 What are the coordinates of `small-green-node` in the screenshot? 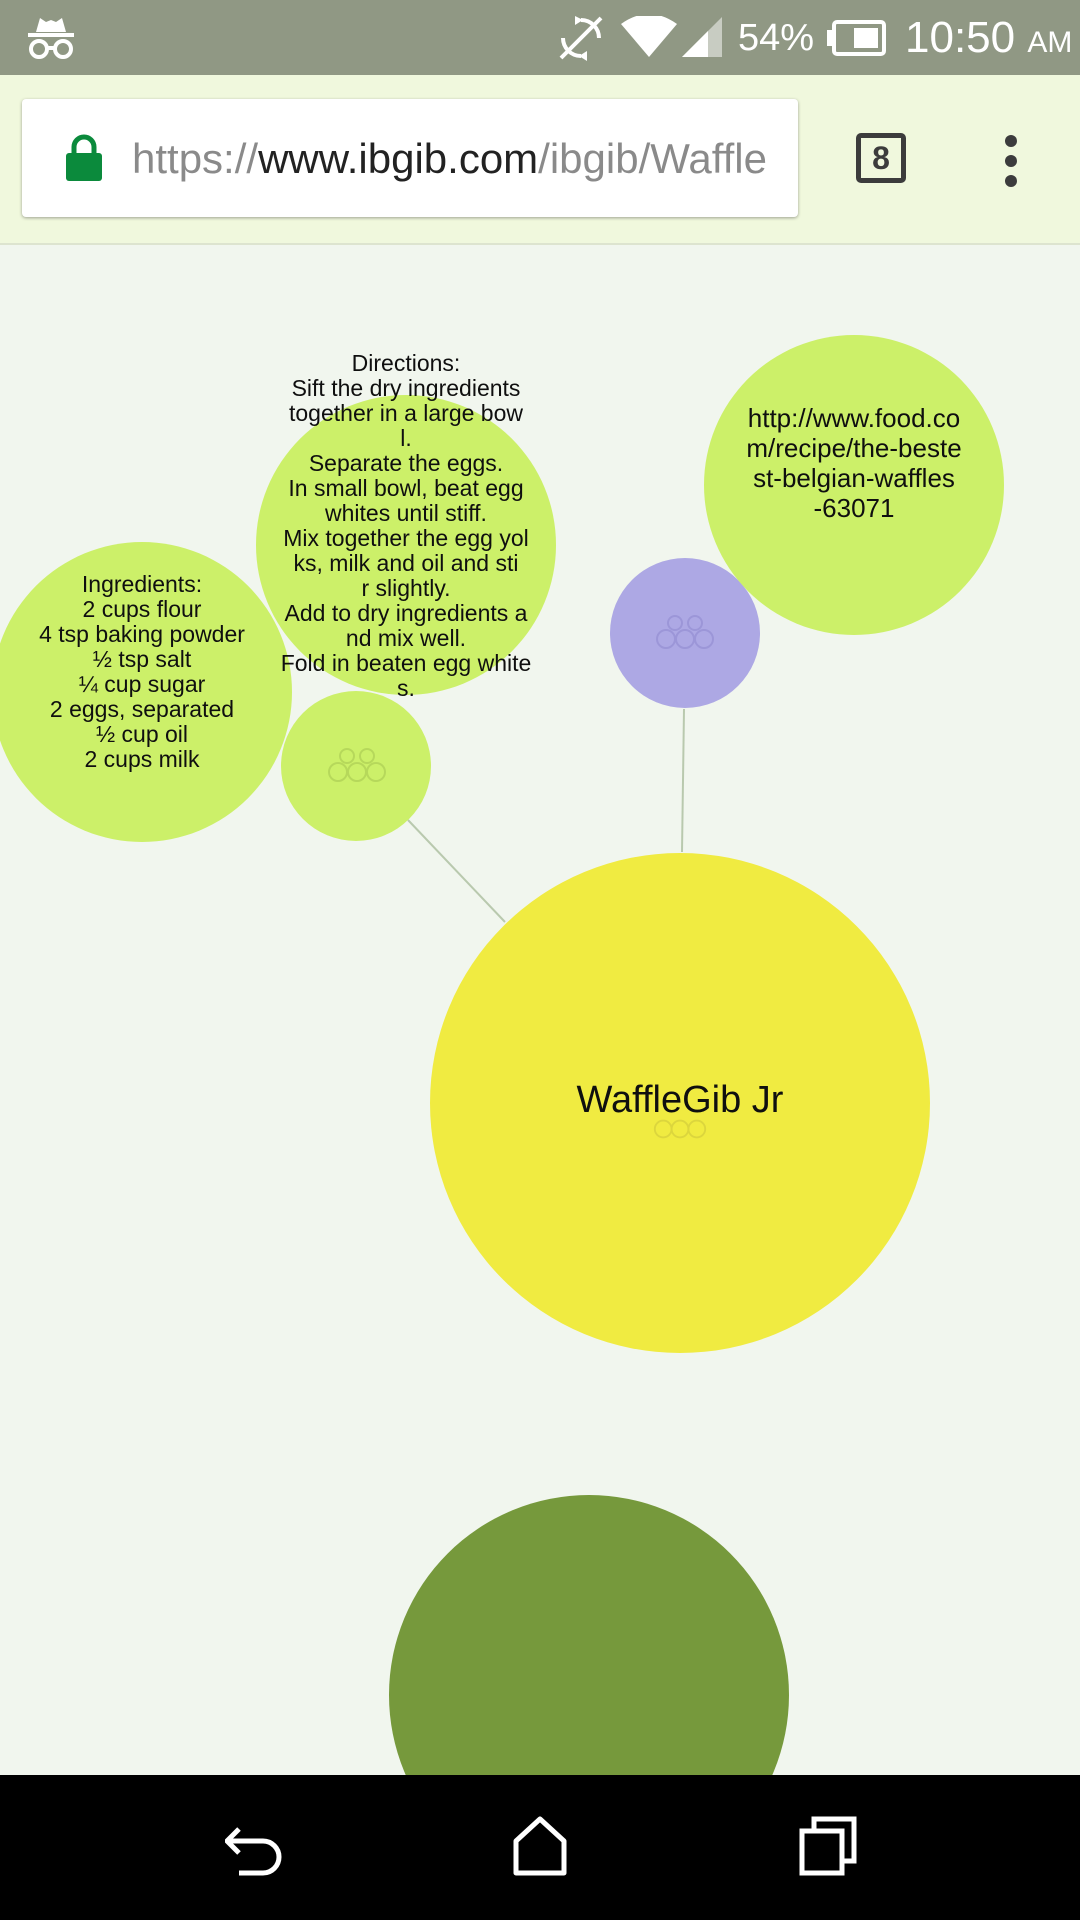 It's located at (356, 766).